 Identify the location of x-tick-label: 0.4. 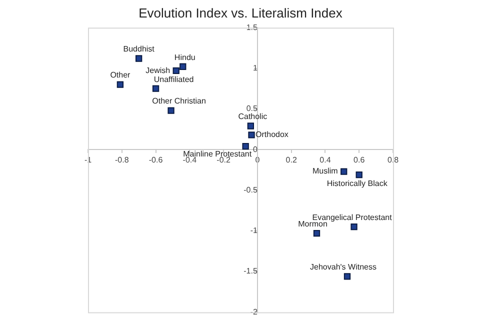
(326, 160).